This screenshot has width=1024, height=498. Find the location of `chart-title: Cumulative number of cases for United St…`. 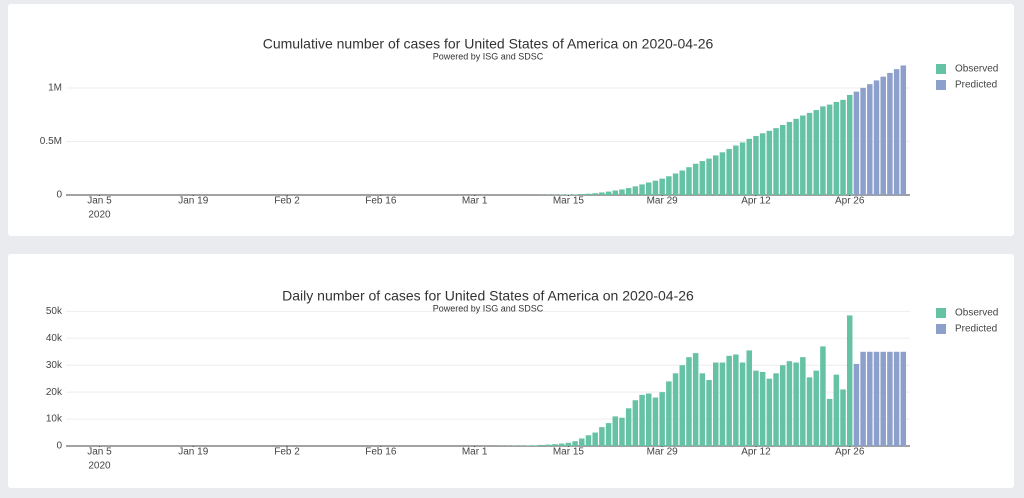

chart-title: Cumulative number of cases for United St… is located at coordinates (488, 44).